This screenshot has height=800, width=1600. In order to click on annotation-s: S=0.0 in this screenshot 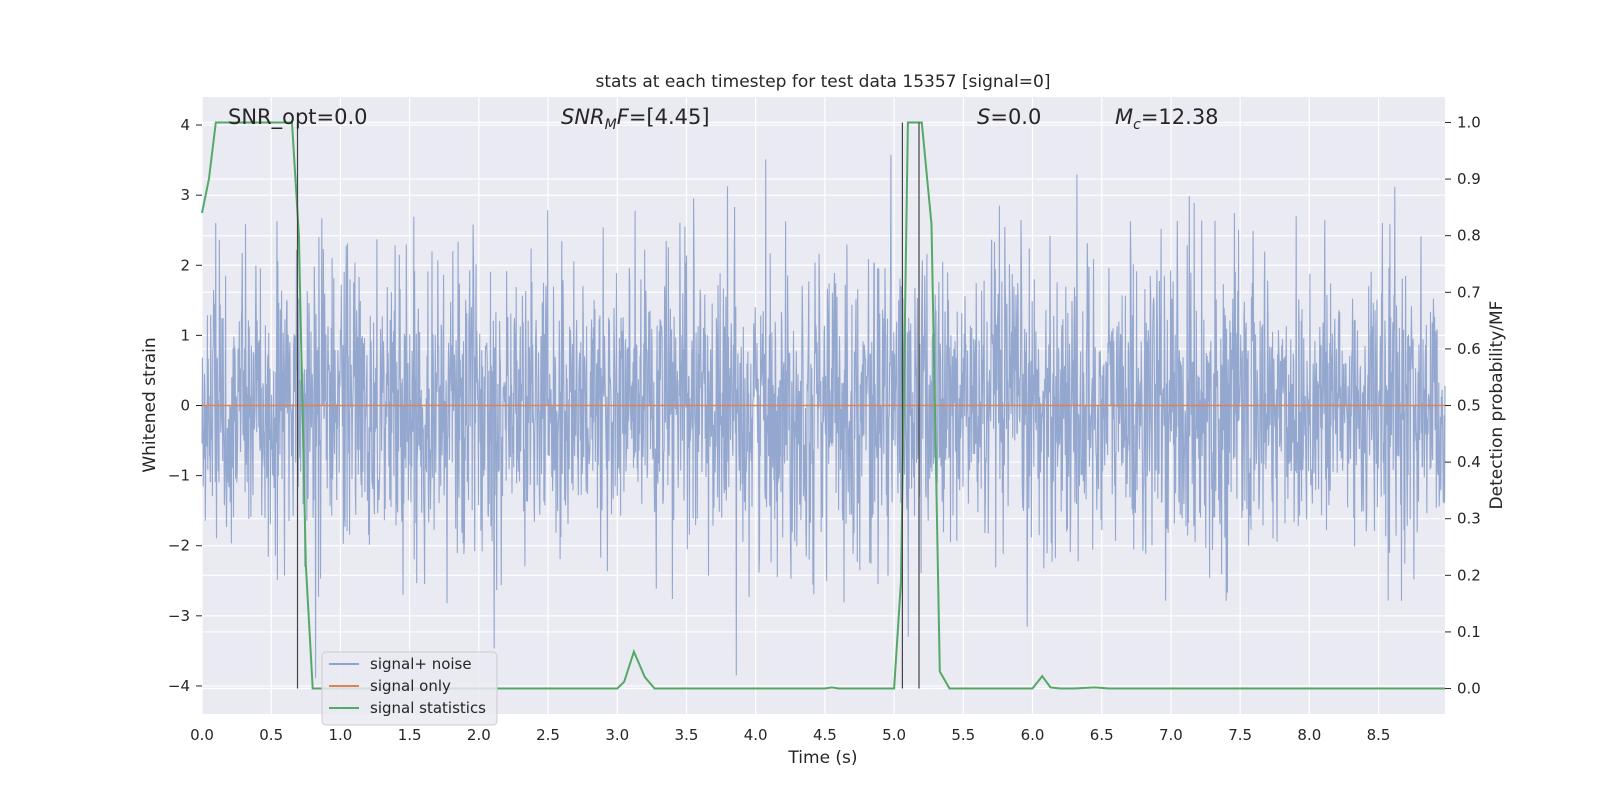, I will do `click(1009, 117)`.